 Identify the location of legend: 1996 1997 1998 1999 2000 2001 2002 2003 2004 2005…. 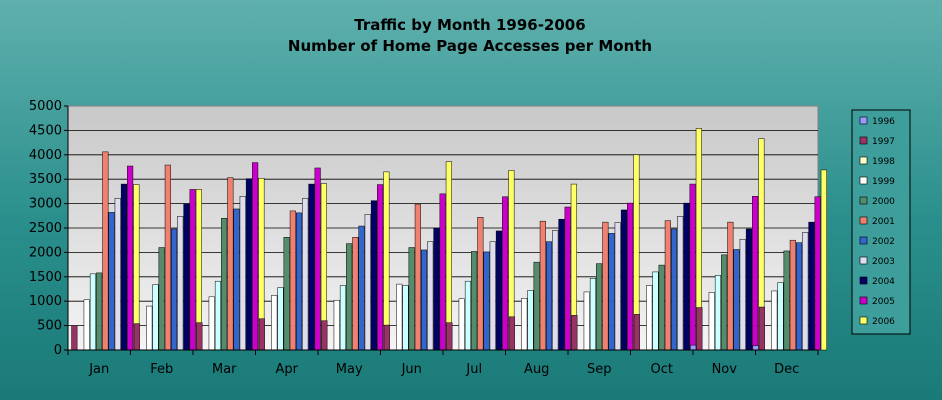
(881, 222).